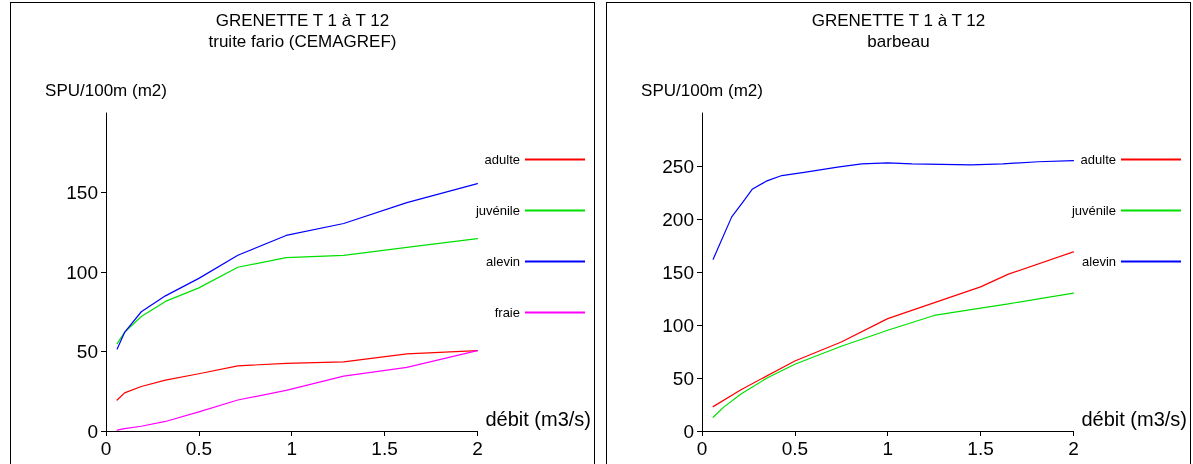  What do you see at coordinates (507, 312) in the screenshot?
I see `legend-label: fraie` at bounding box center [507, 312].